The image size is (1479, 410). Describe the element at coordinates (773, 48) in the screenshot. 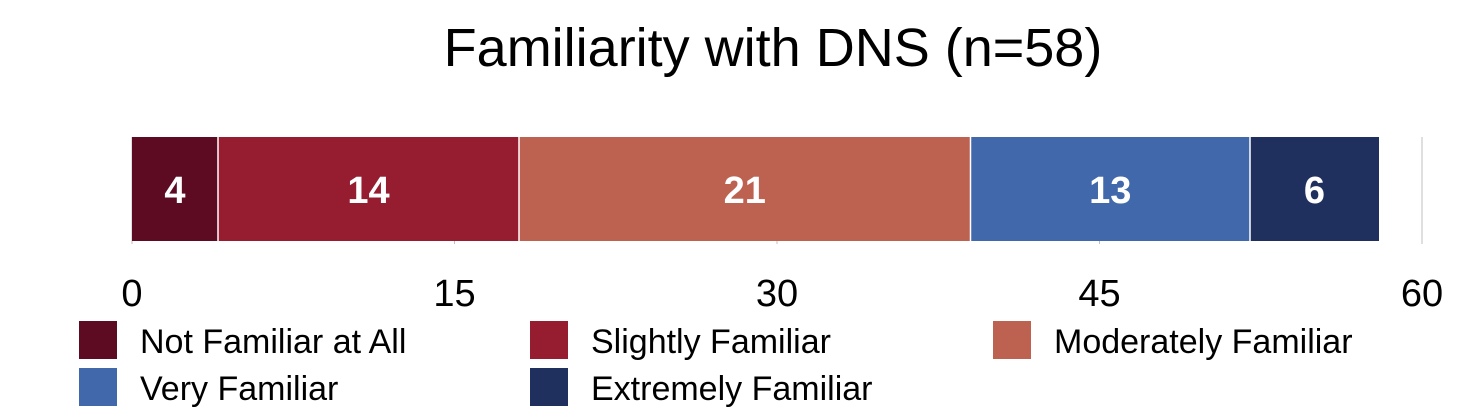

I see `chart-title: Familiarity with DNS (n=58)` at that location.